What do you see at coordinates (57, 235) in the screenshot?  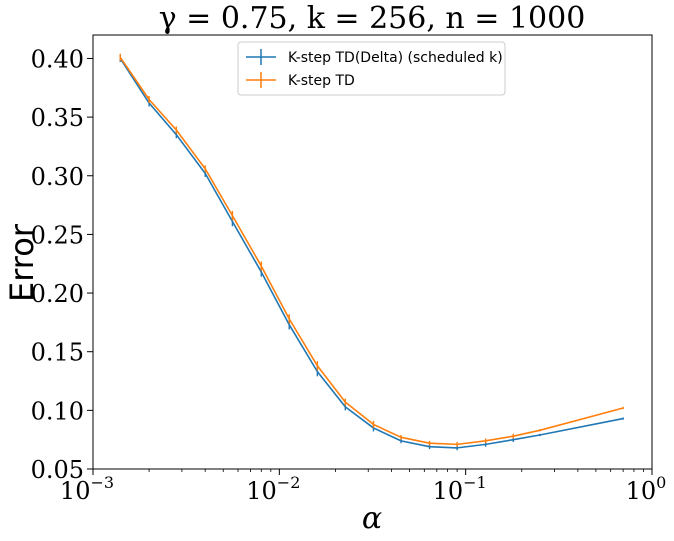 I see `y-tick-label: 0.25` at bounding box center [57, 235].